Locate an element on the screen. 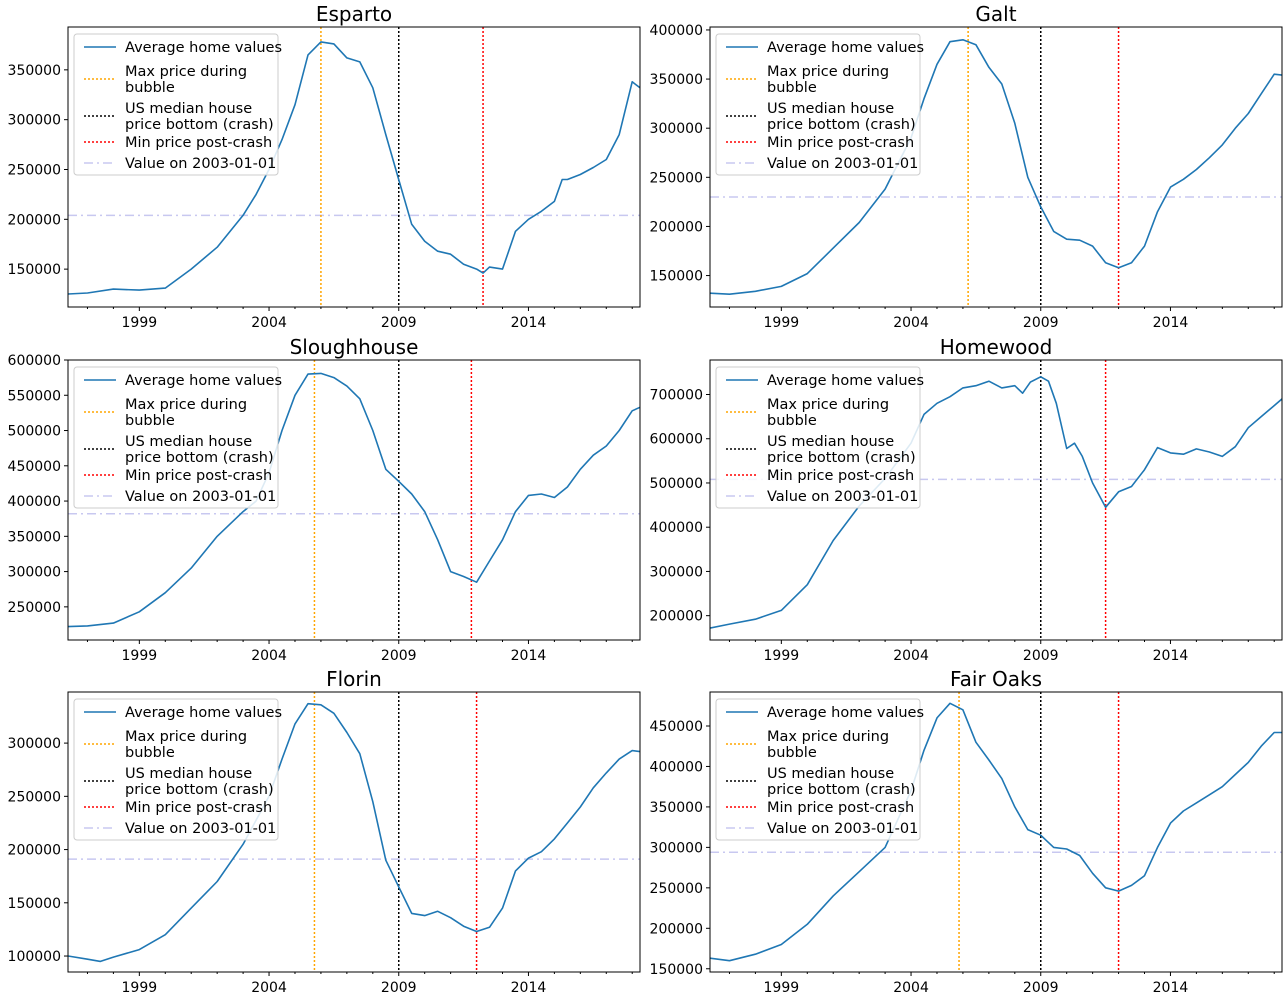 The width and height of the screenshot is (1288, 1000). y-tick-label: 400000 is located at coordinates (34, 502).